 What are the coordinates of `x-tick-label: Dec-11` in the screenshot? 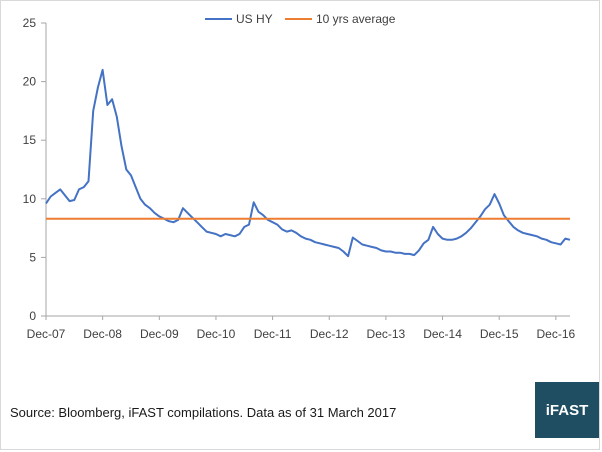 It's located at (273, 334).